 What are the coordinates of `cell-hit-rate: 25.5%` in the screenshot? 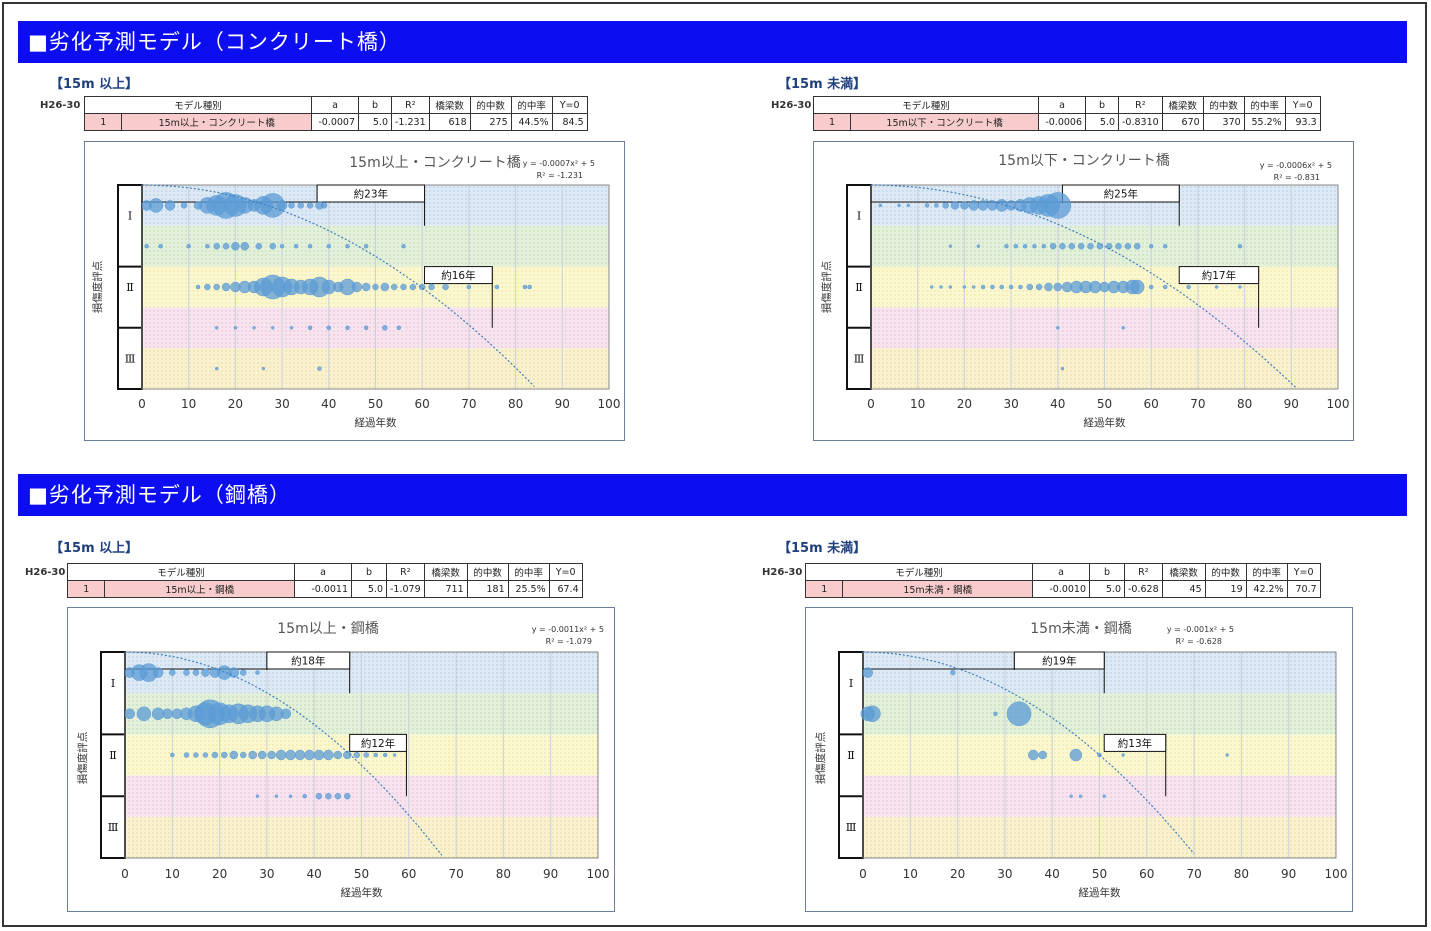 It's located at (528, 589).